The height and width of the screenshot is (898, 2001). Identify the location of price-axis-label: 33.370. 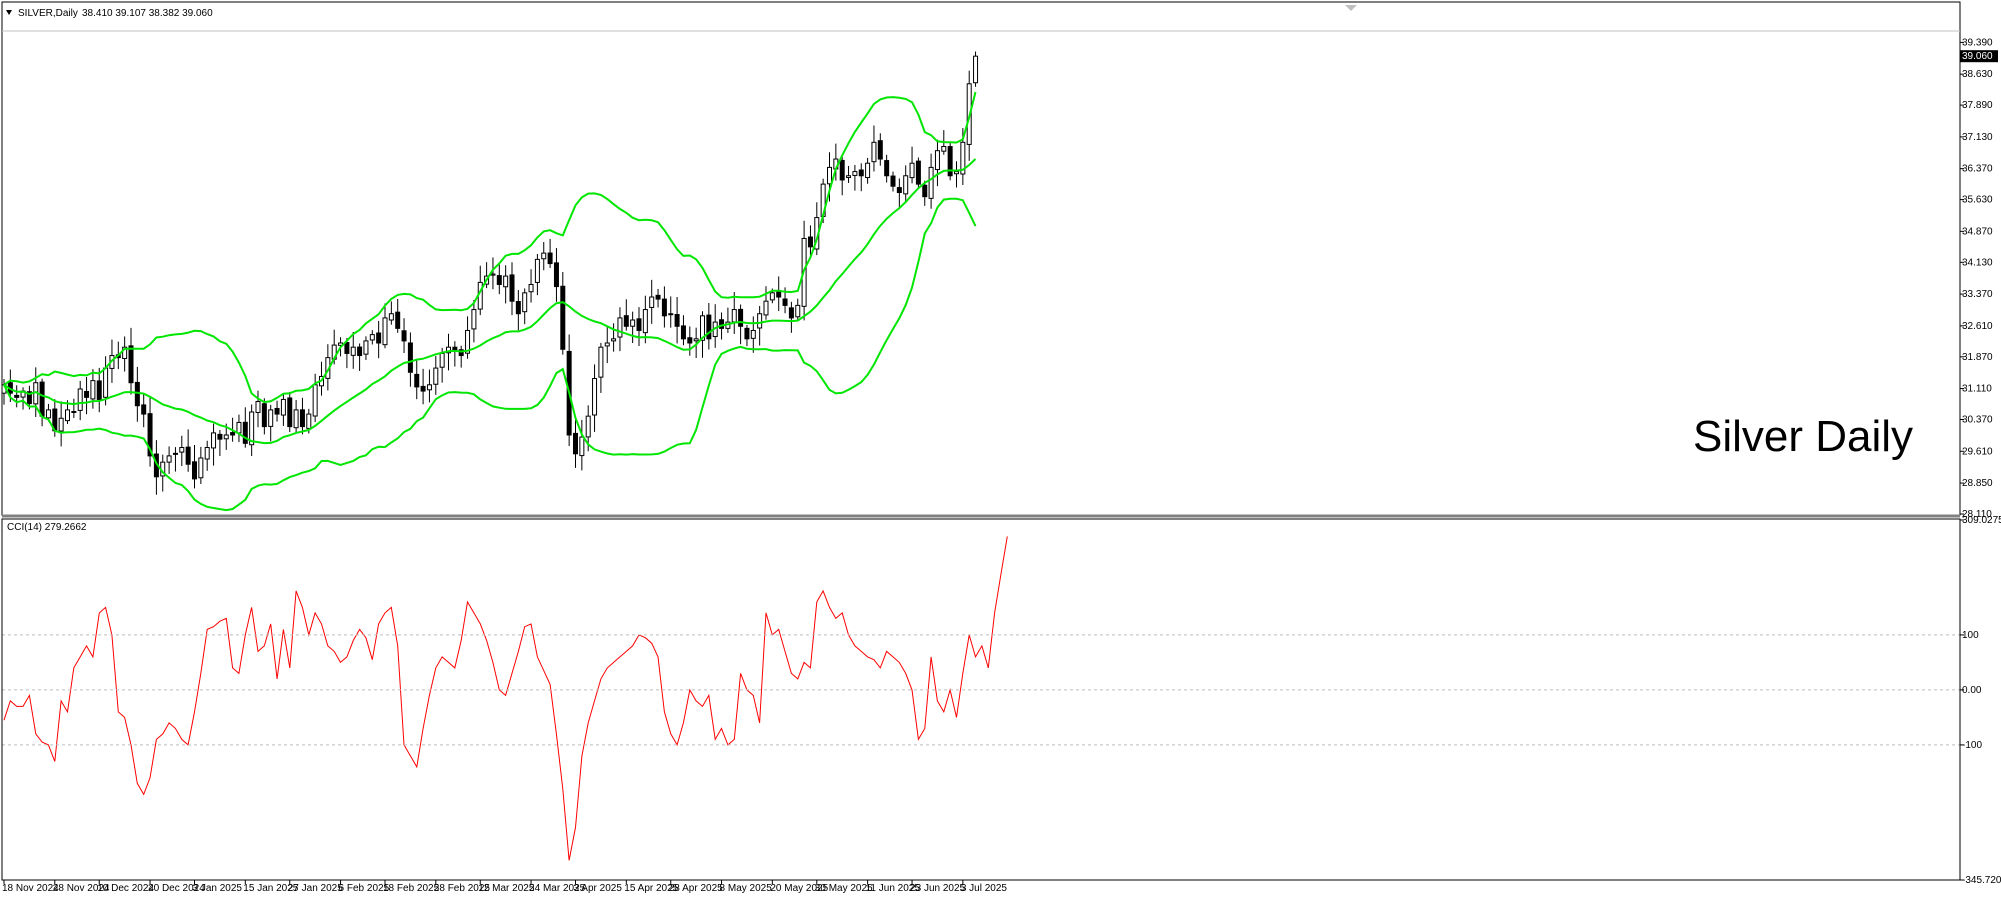
(1977, 294).